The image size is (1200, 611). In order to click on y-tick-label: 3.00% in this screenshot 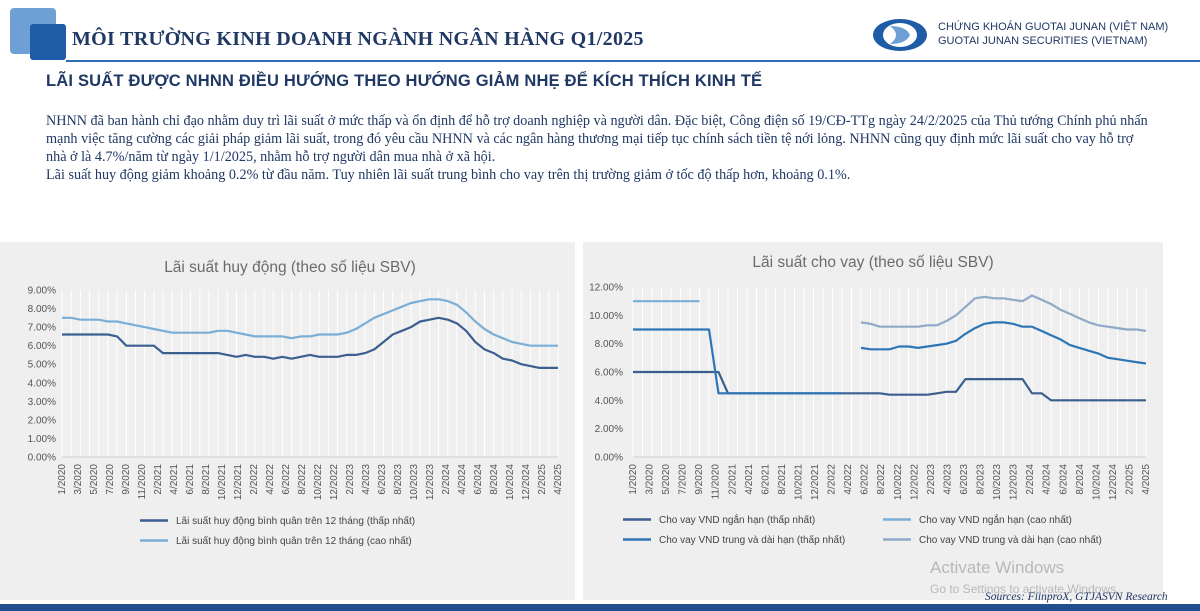, I will do `click(42, 402)`.